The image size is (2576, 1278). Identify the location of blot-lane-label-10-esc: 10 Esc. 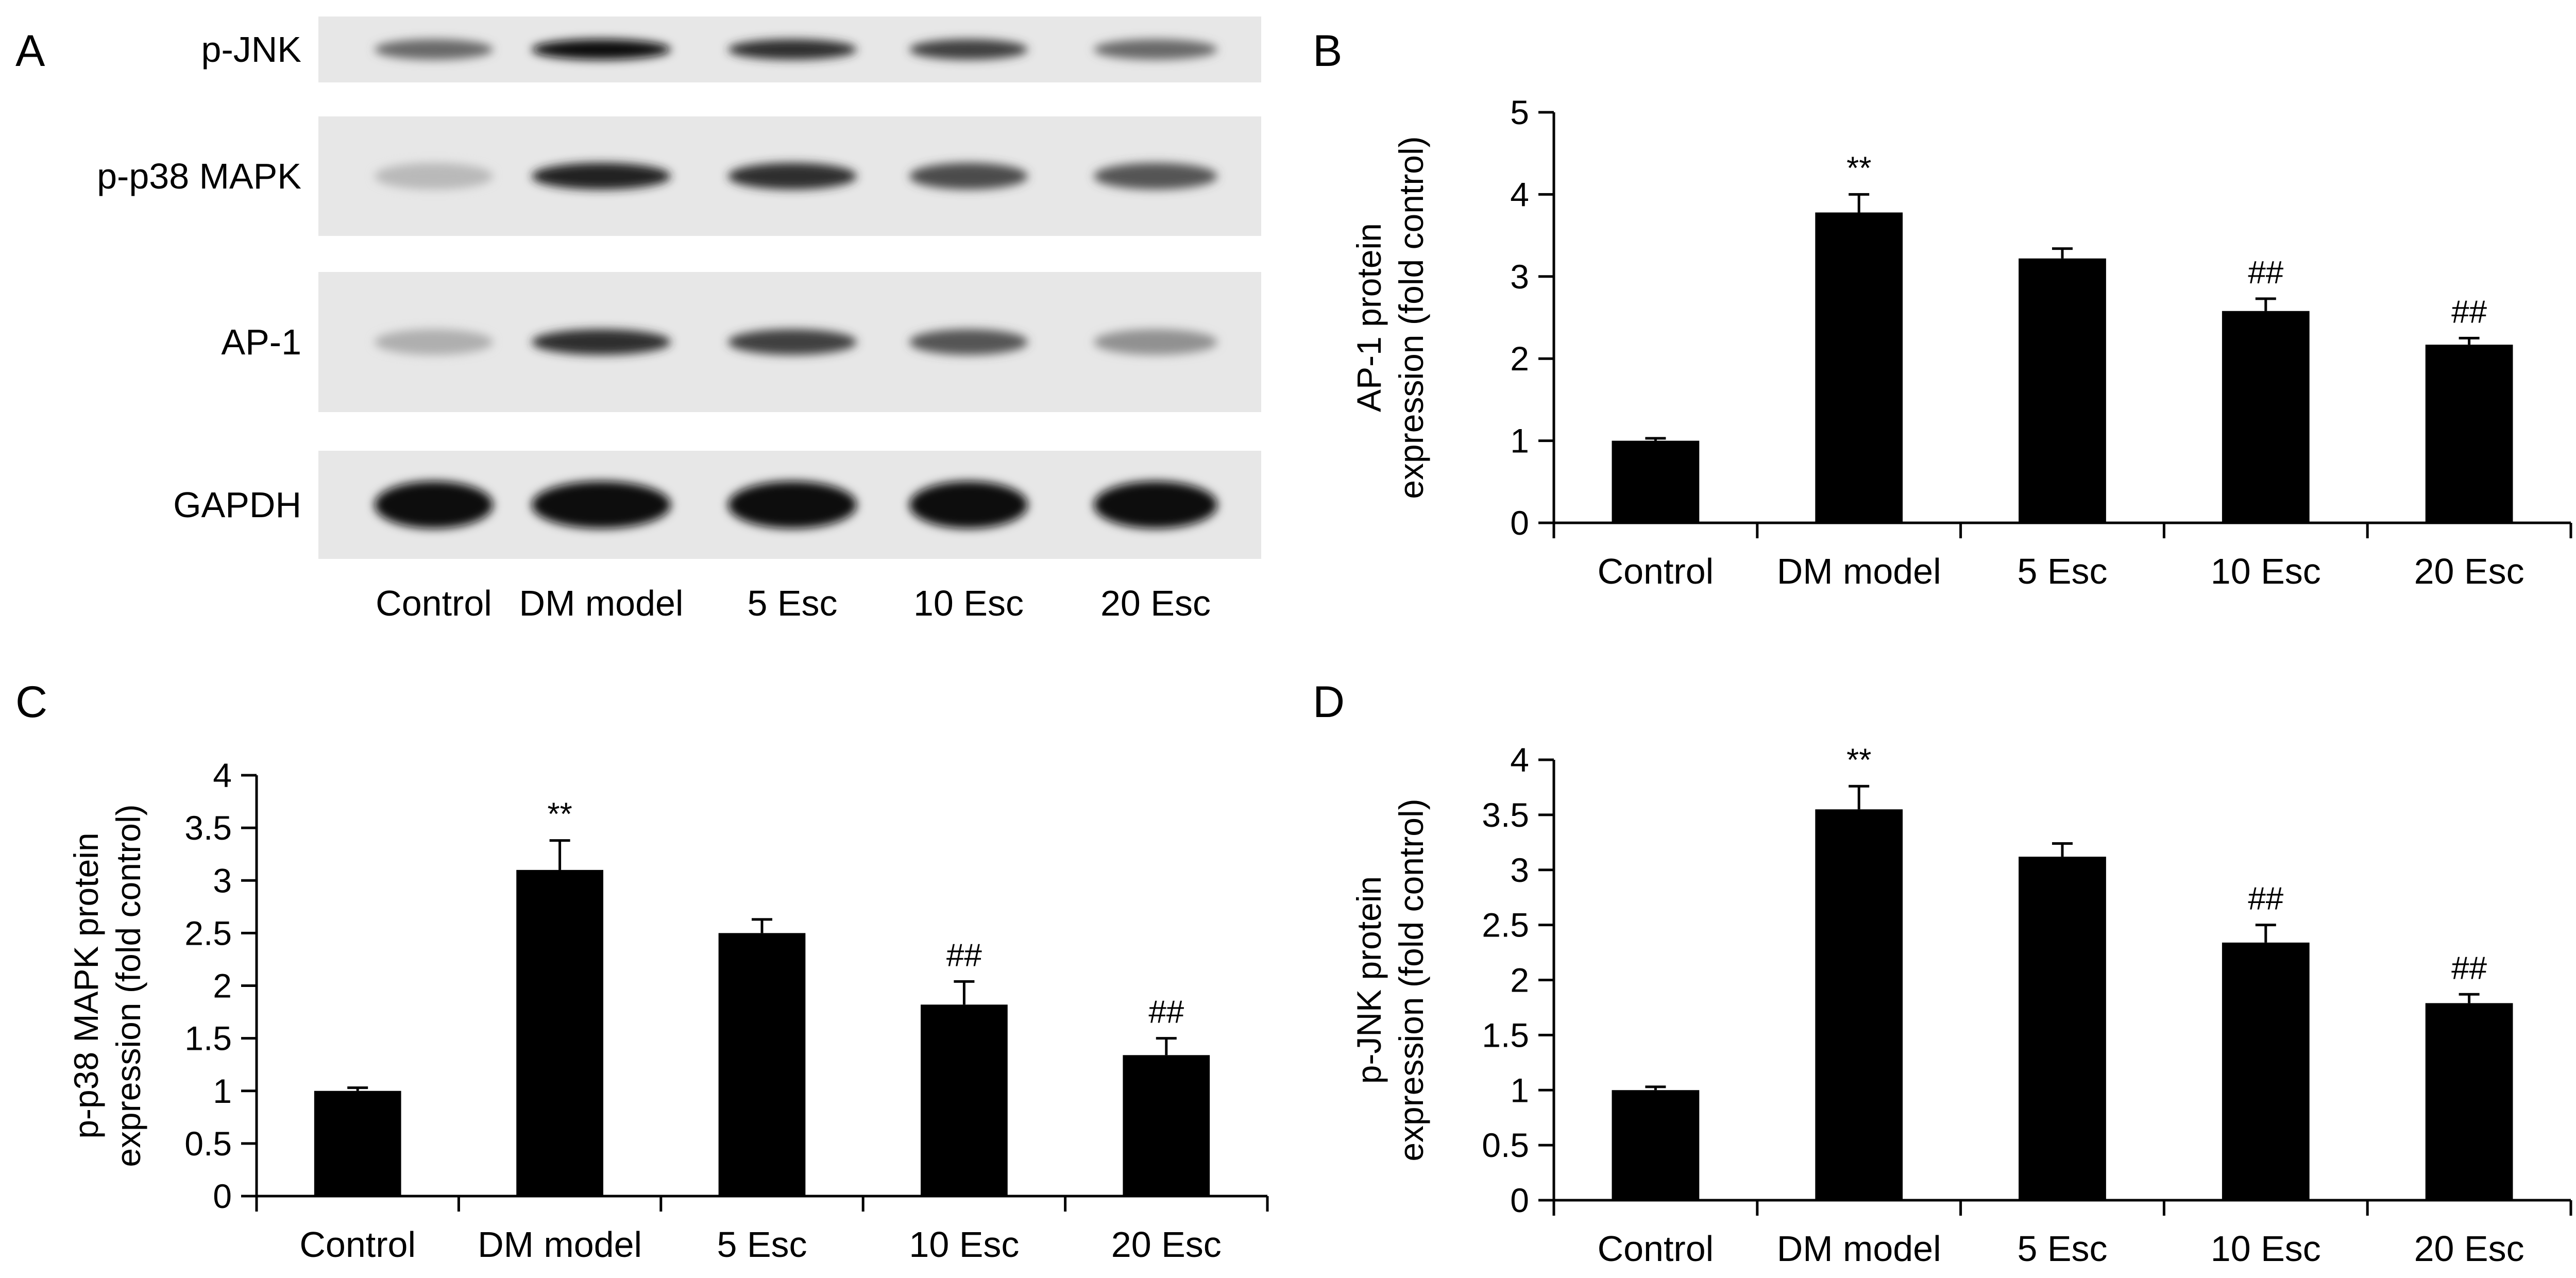
(968, 603).